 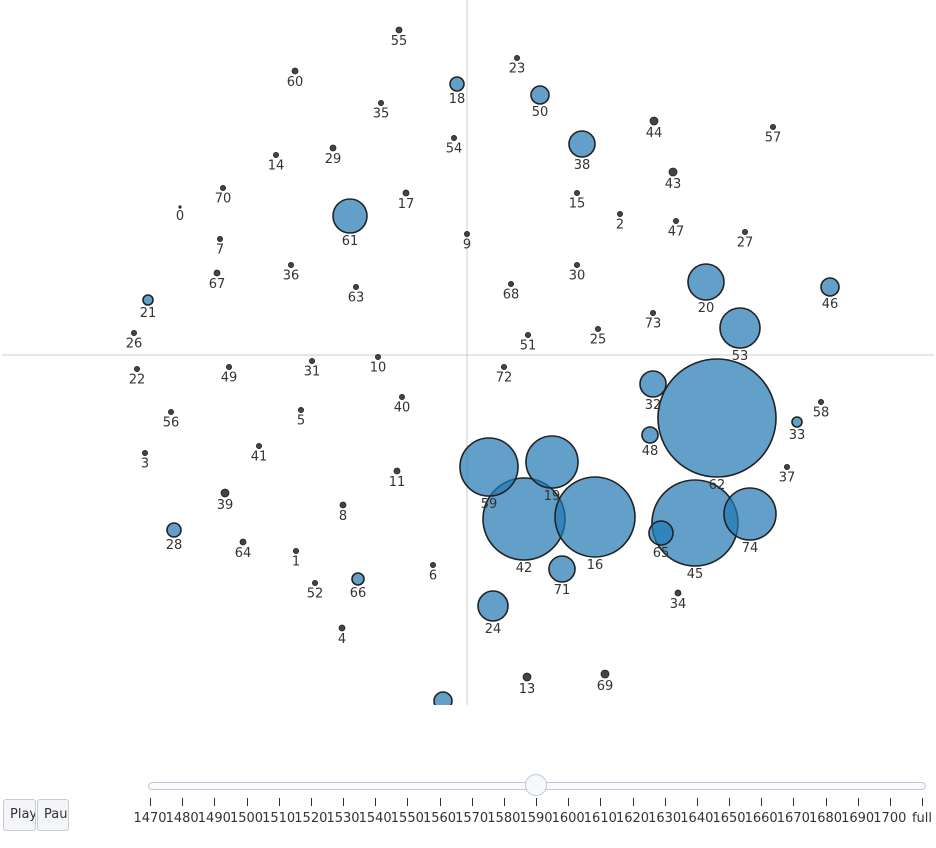 What do you see at coordinates (729, 818) in the screenshot?
I see `slider-step-label: 1650` at bounding box center [729, 818].